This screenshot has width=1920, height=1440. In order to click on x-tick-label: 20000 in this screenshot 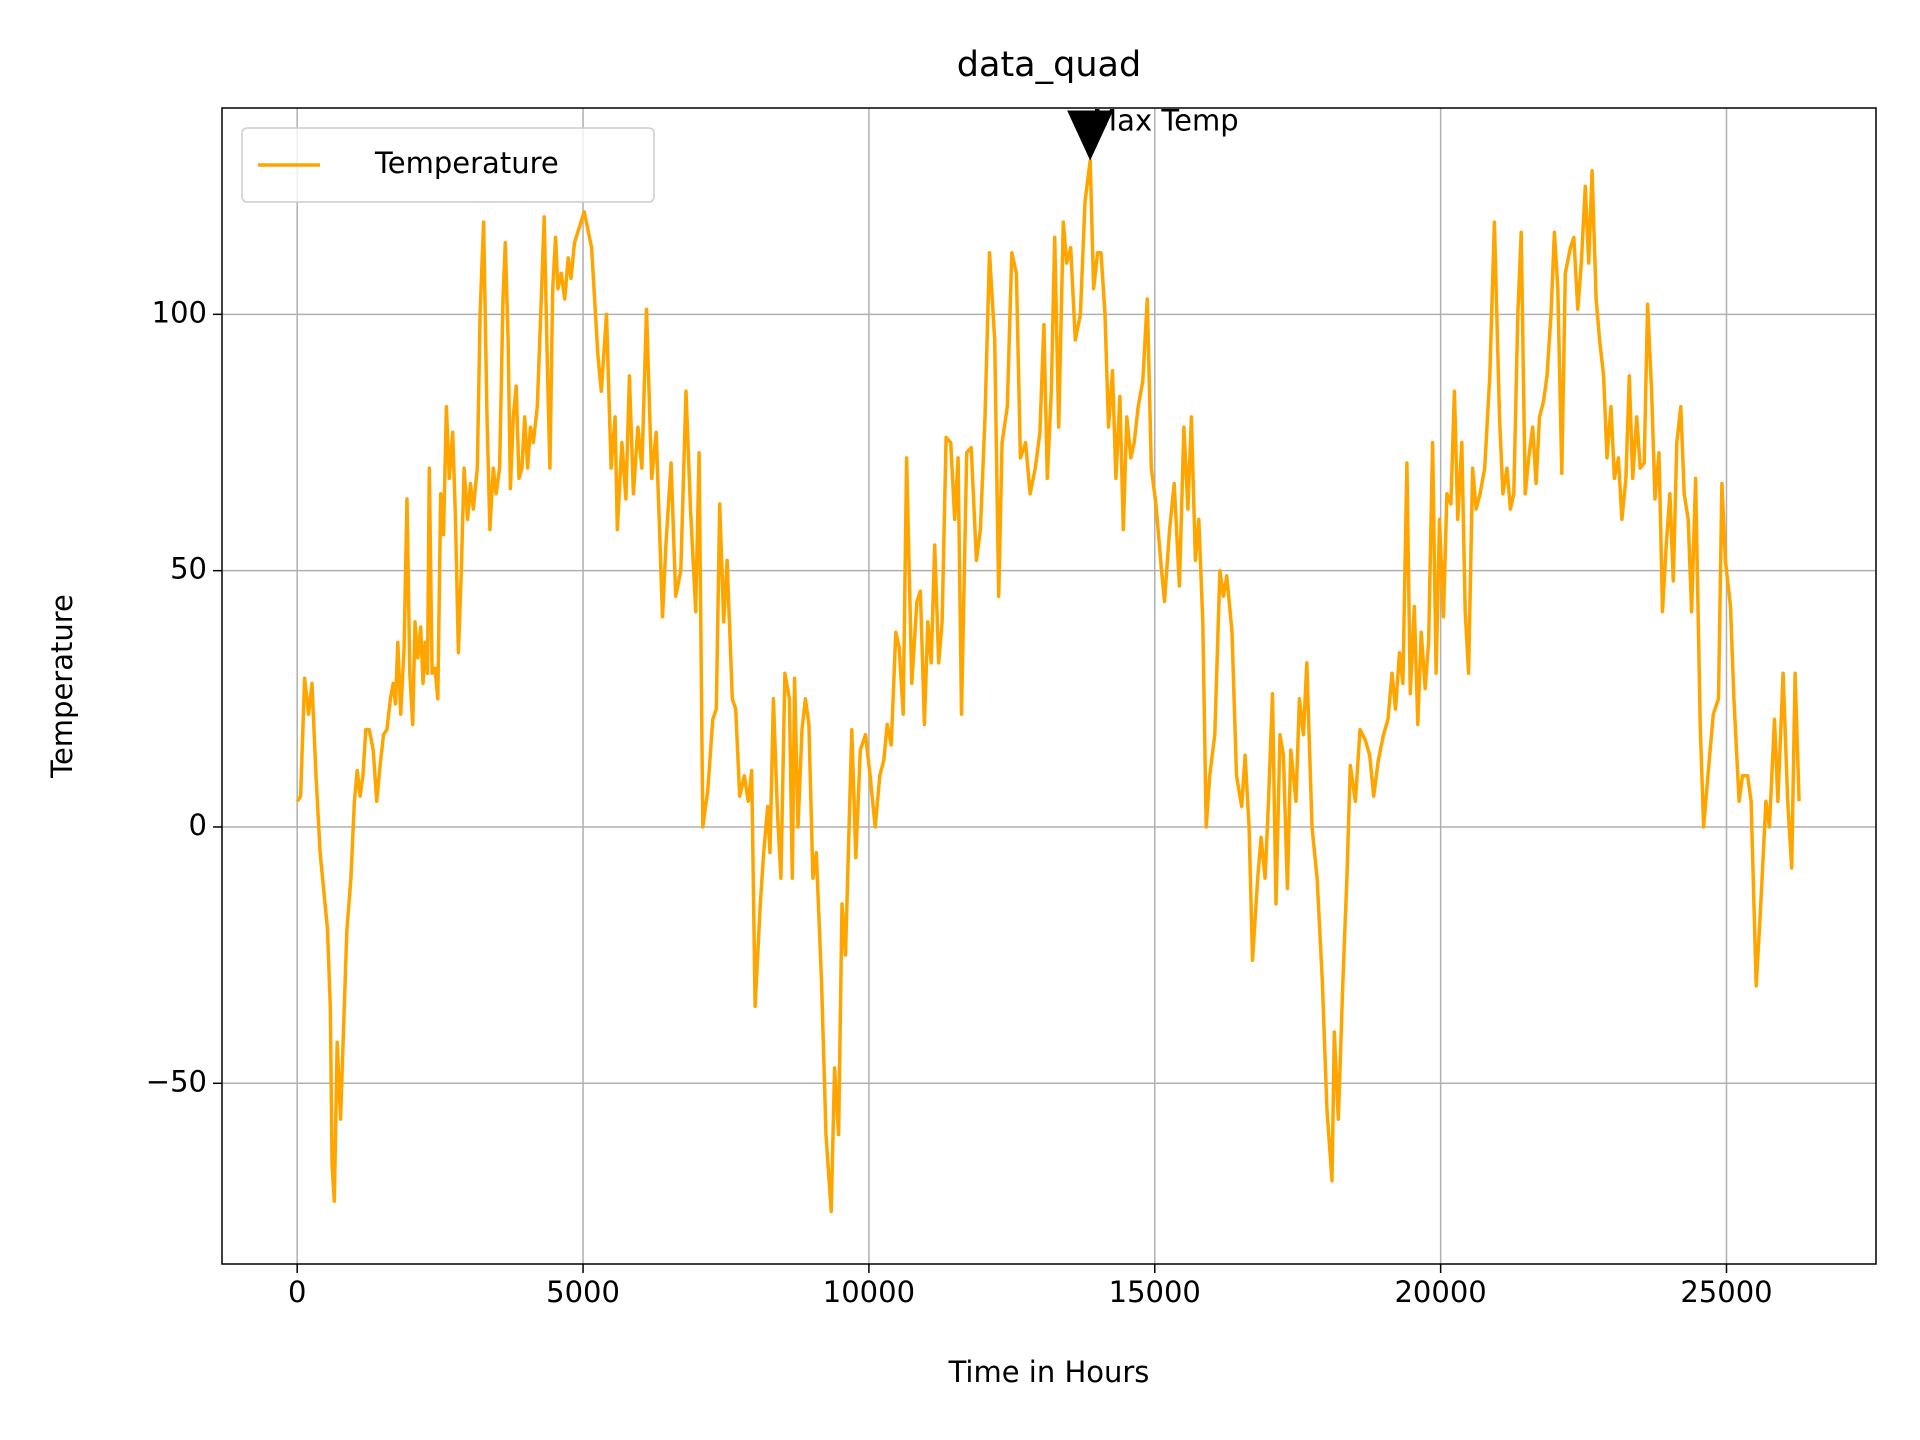, I will do `click(1440, 1292)`.